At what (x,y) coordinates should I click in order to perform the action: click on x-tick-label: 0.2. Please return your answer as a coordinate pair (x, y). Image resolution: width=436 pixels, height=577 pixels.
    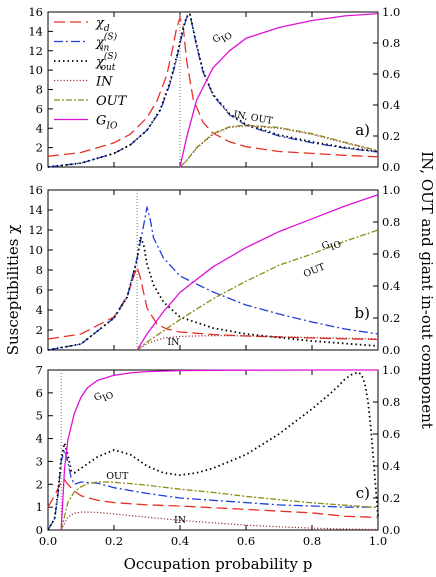
    Looking at the image, I should click on (114, 541).